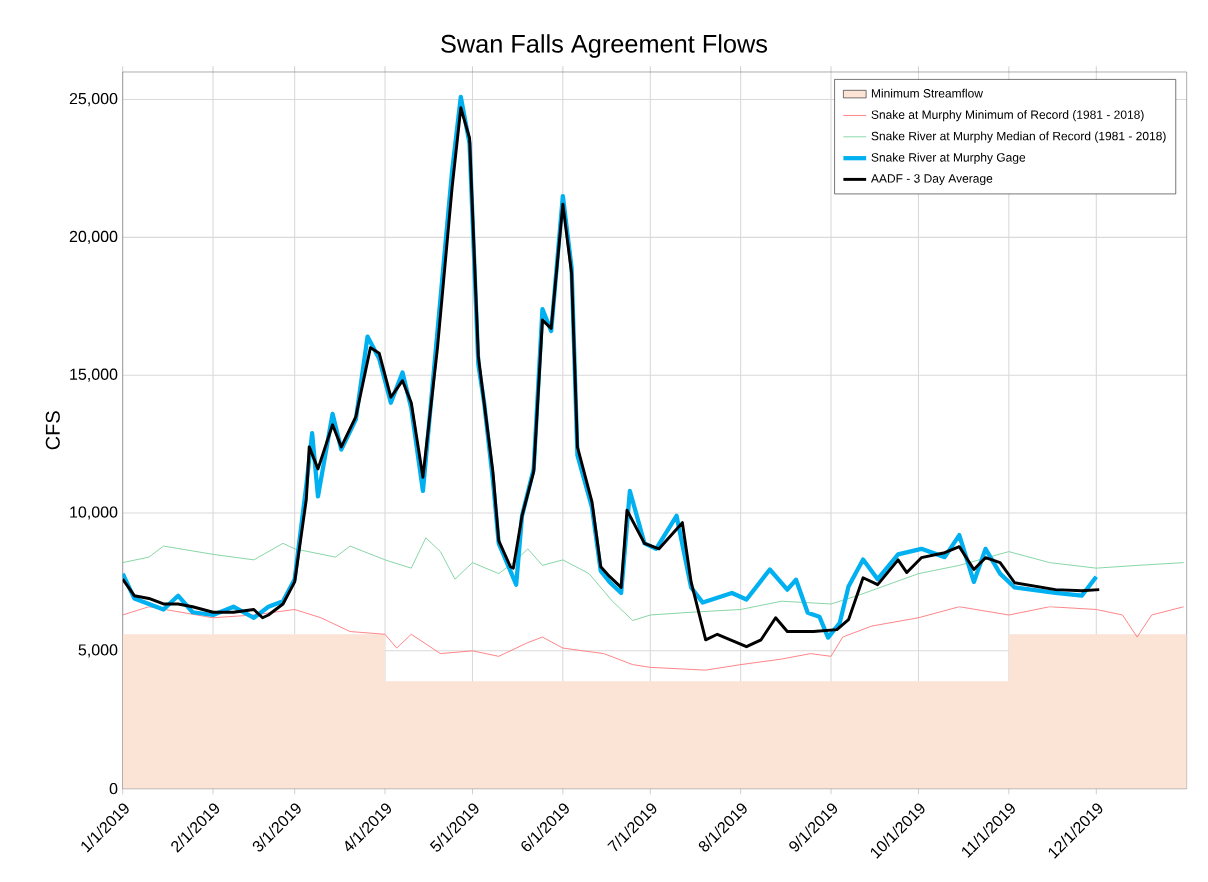 The width and height of the screenshot is (1208, 882). Describe the element at coordinates (1007, 116) in the screenshot. I see `legend-label: Snake at Murphy Minimum of Record (1981 - 2018)` at that location.